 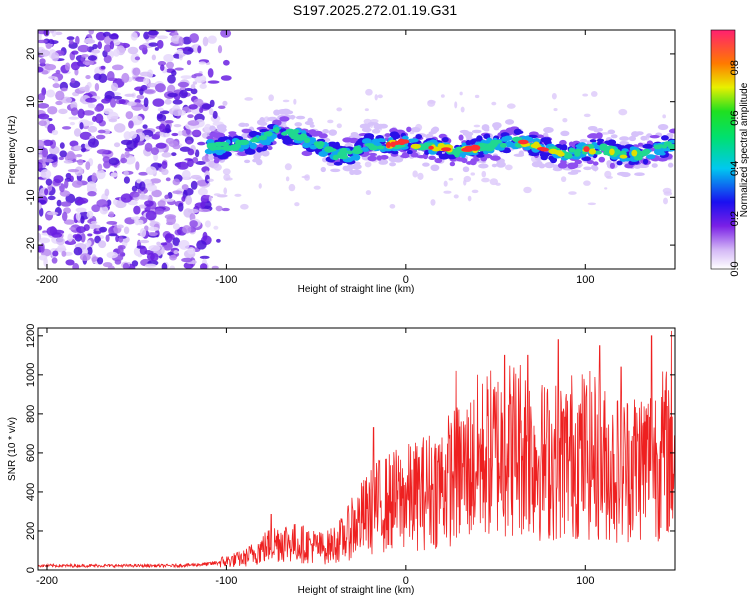 What do you see at coordinates (735, 218) in the screenshot?
I see `colorbar-tick-label: 0.2` at bounding box center [735, 218].